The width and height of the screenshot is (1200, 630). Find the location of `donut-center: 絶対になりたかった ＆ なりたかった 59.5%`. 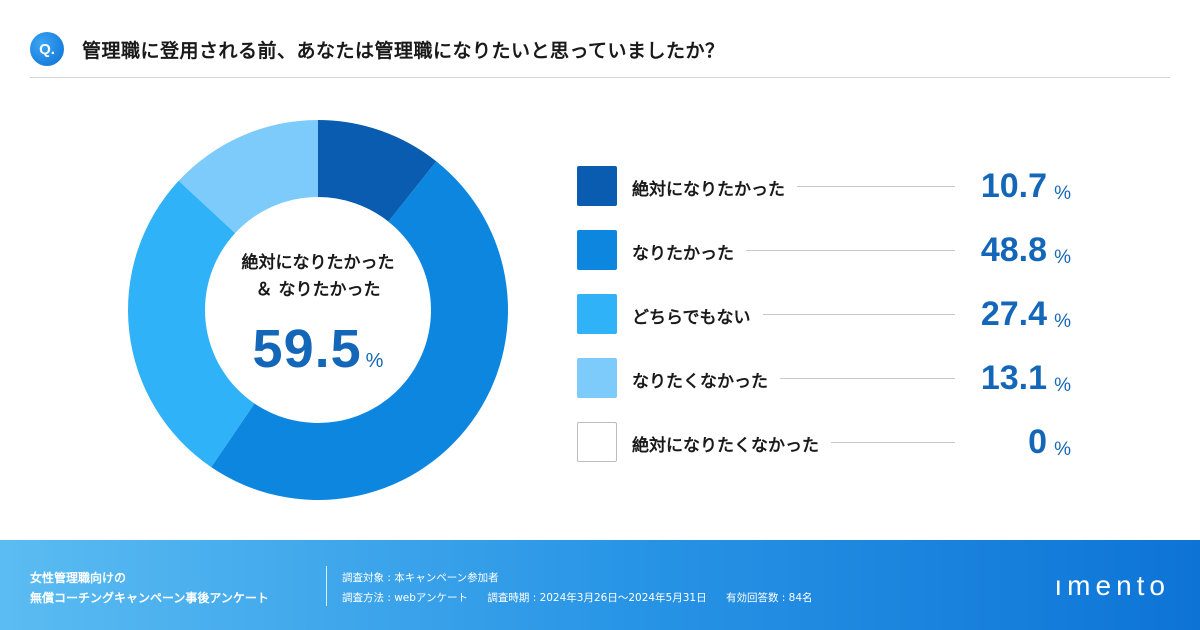

donut-center: 絶対になりたかった ＆ なりたかった 59.5% is located at coordinates (318, 315).